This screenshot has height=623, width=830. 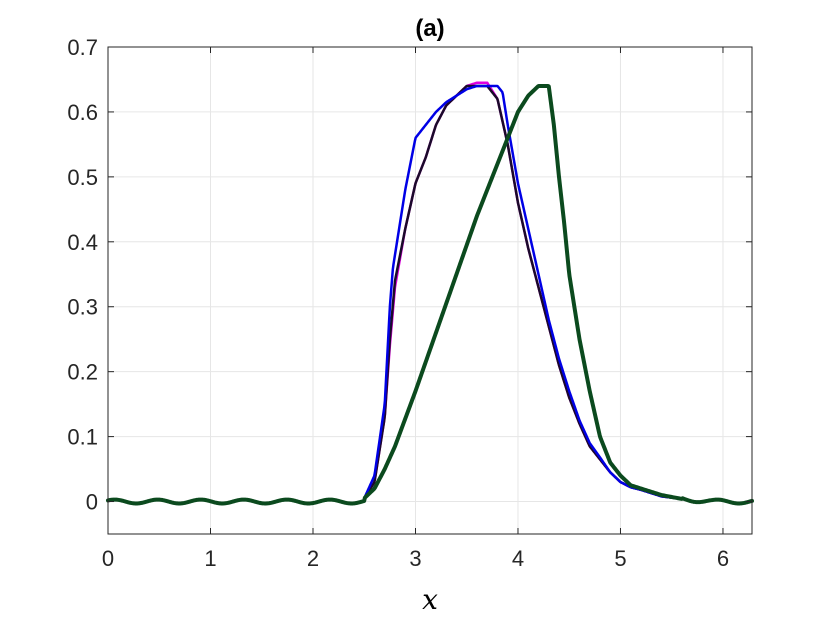 What do you see at coordinates (82, 177) in the screenshot?
I see `y-tick-label: 0.5` at bounding box center [82, 177].